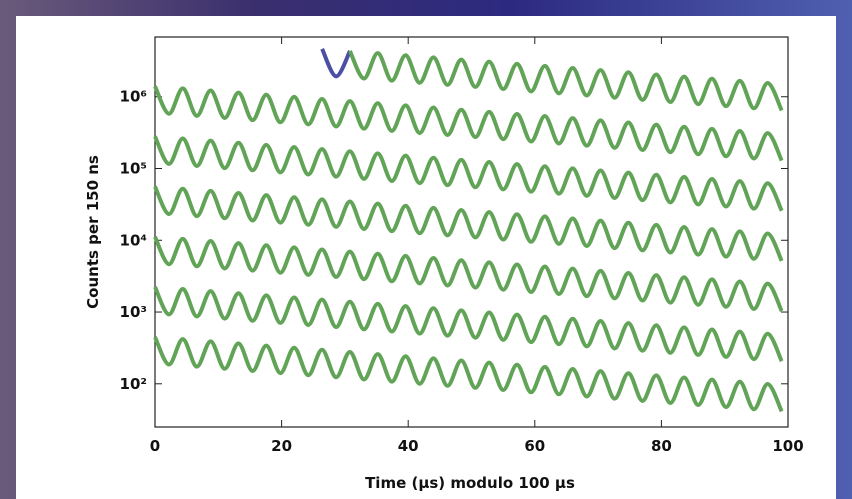 Image resolution: width=852 pixels, height=499 pixels. Describe the element at coordinates (133, 384) in the screenshot. I see `y-tick-label: 10²` at that location.